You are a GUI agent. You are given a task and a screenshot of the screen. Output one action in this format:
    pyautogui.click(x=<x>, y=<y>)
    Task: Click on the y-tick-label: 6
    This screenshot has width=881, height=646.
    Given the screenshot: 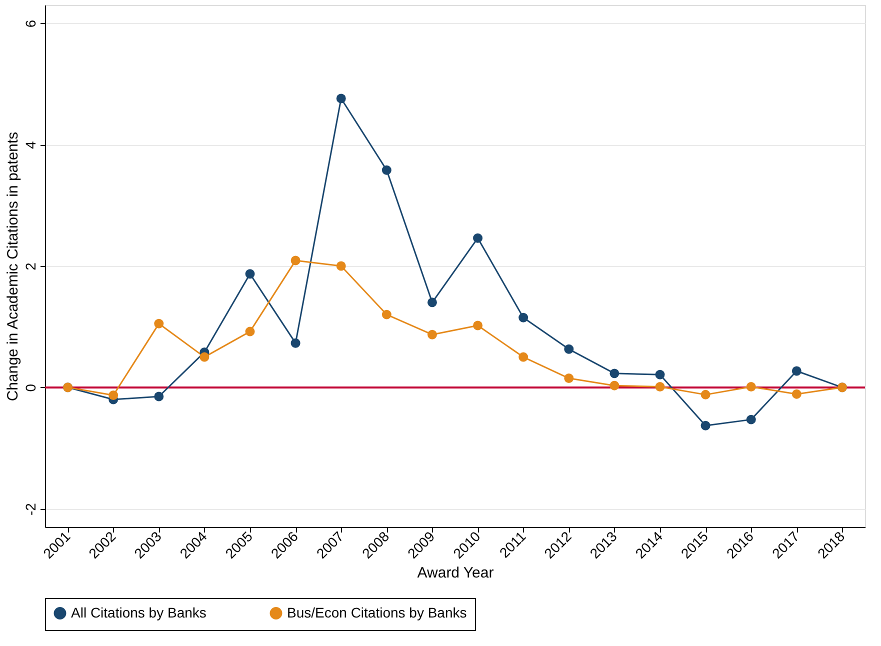 What is the action you would take?
    pyautogui.click(x=30, y=24)
    